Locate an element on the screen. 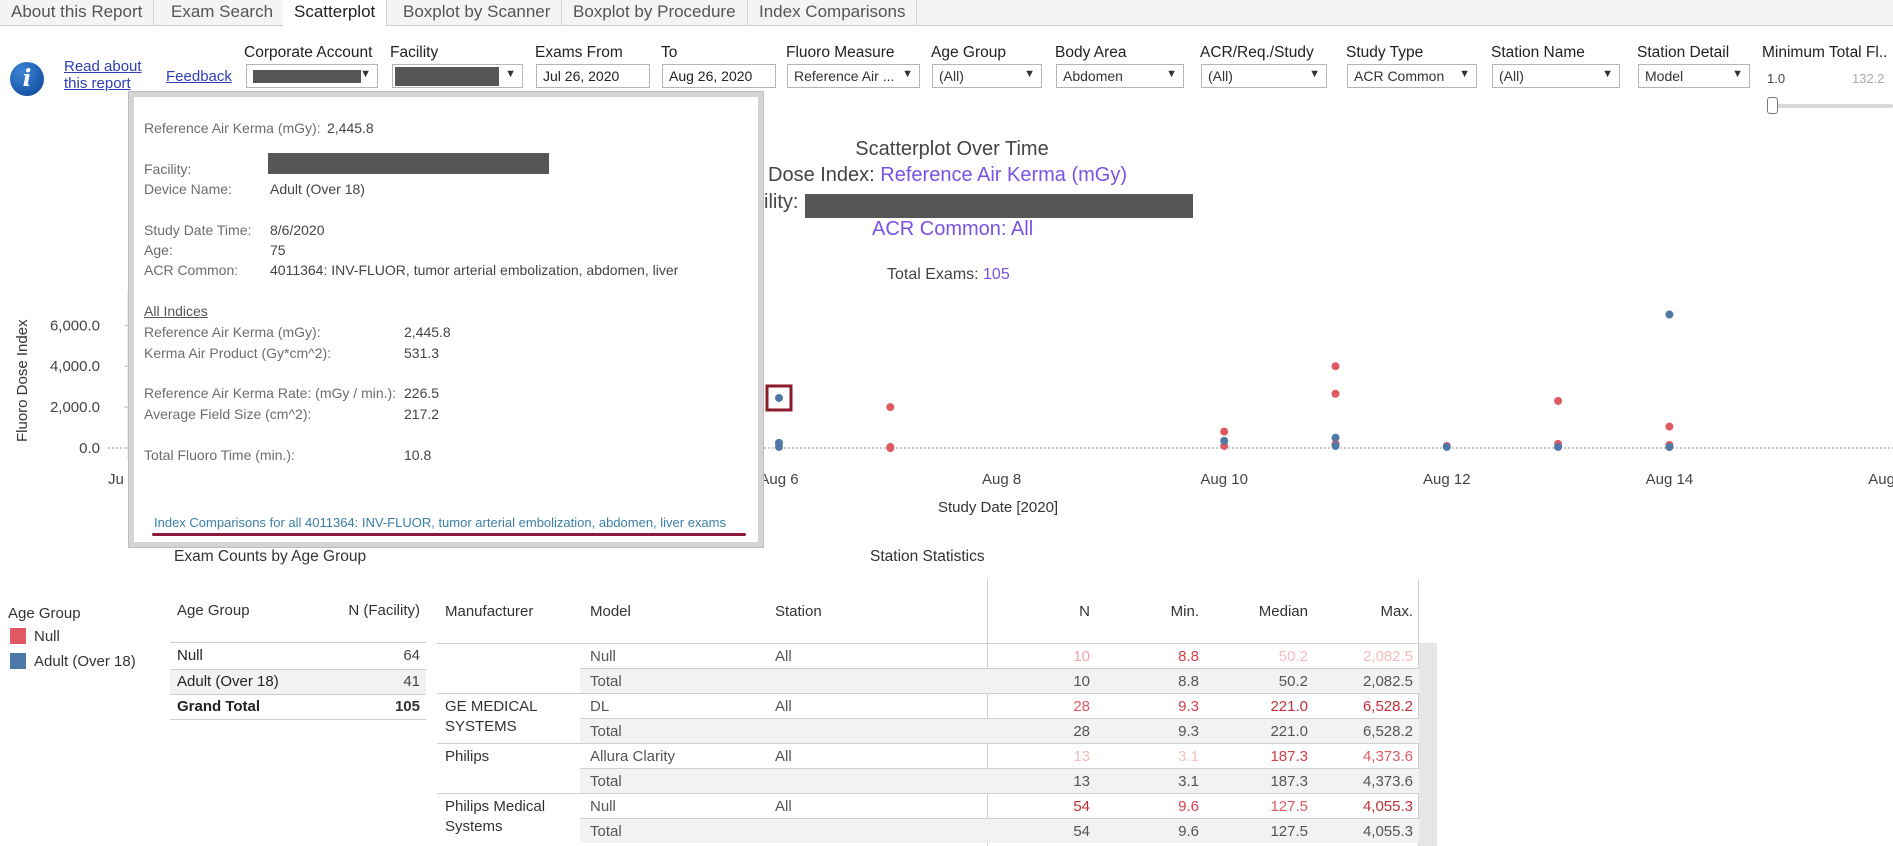 The height and width of the screenshot is (846, 1893). tooltip-age-value: 75 is located at coordinates (278, 250).